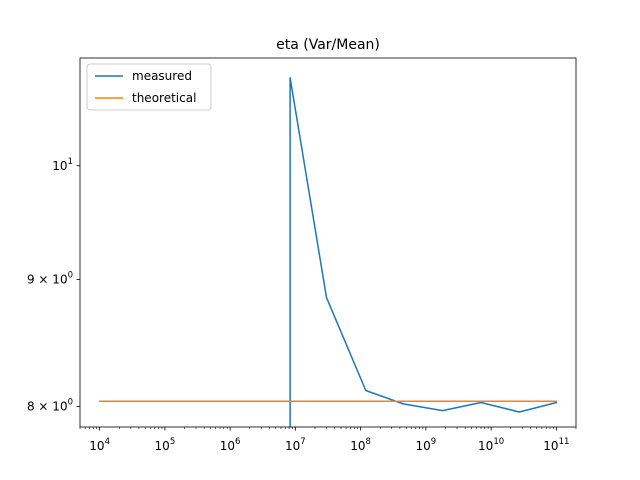 This screenshot has width=640, height=480. I want to click on legend-label-theoretical: theoretical, so click(164, 98).